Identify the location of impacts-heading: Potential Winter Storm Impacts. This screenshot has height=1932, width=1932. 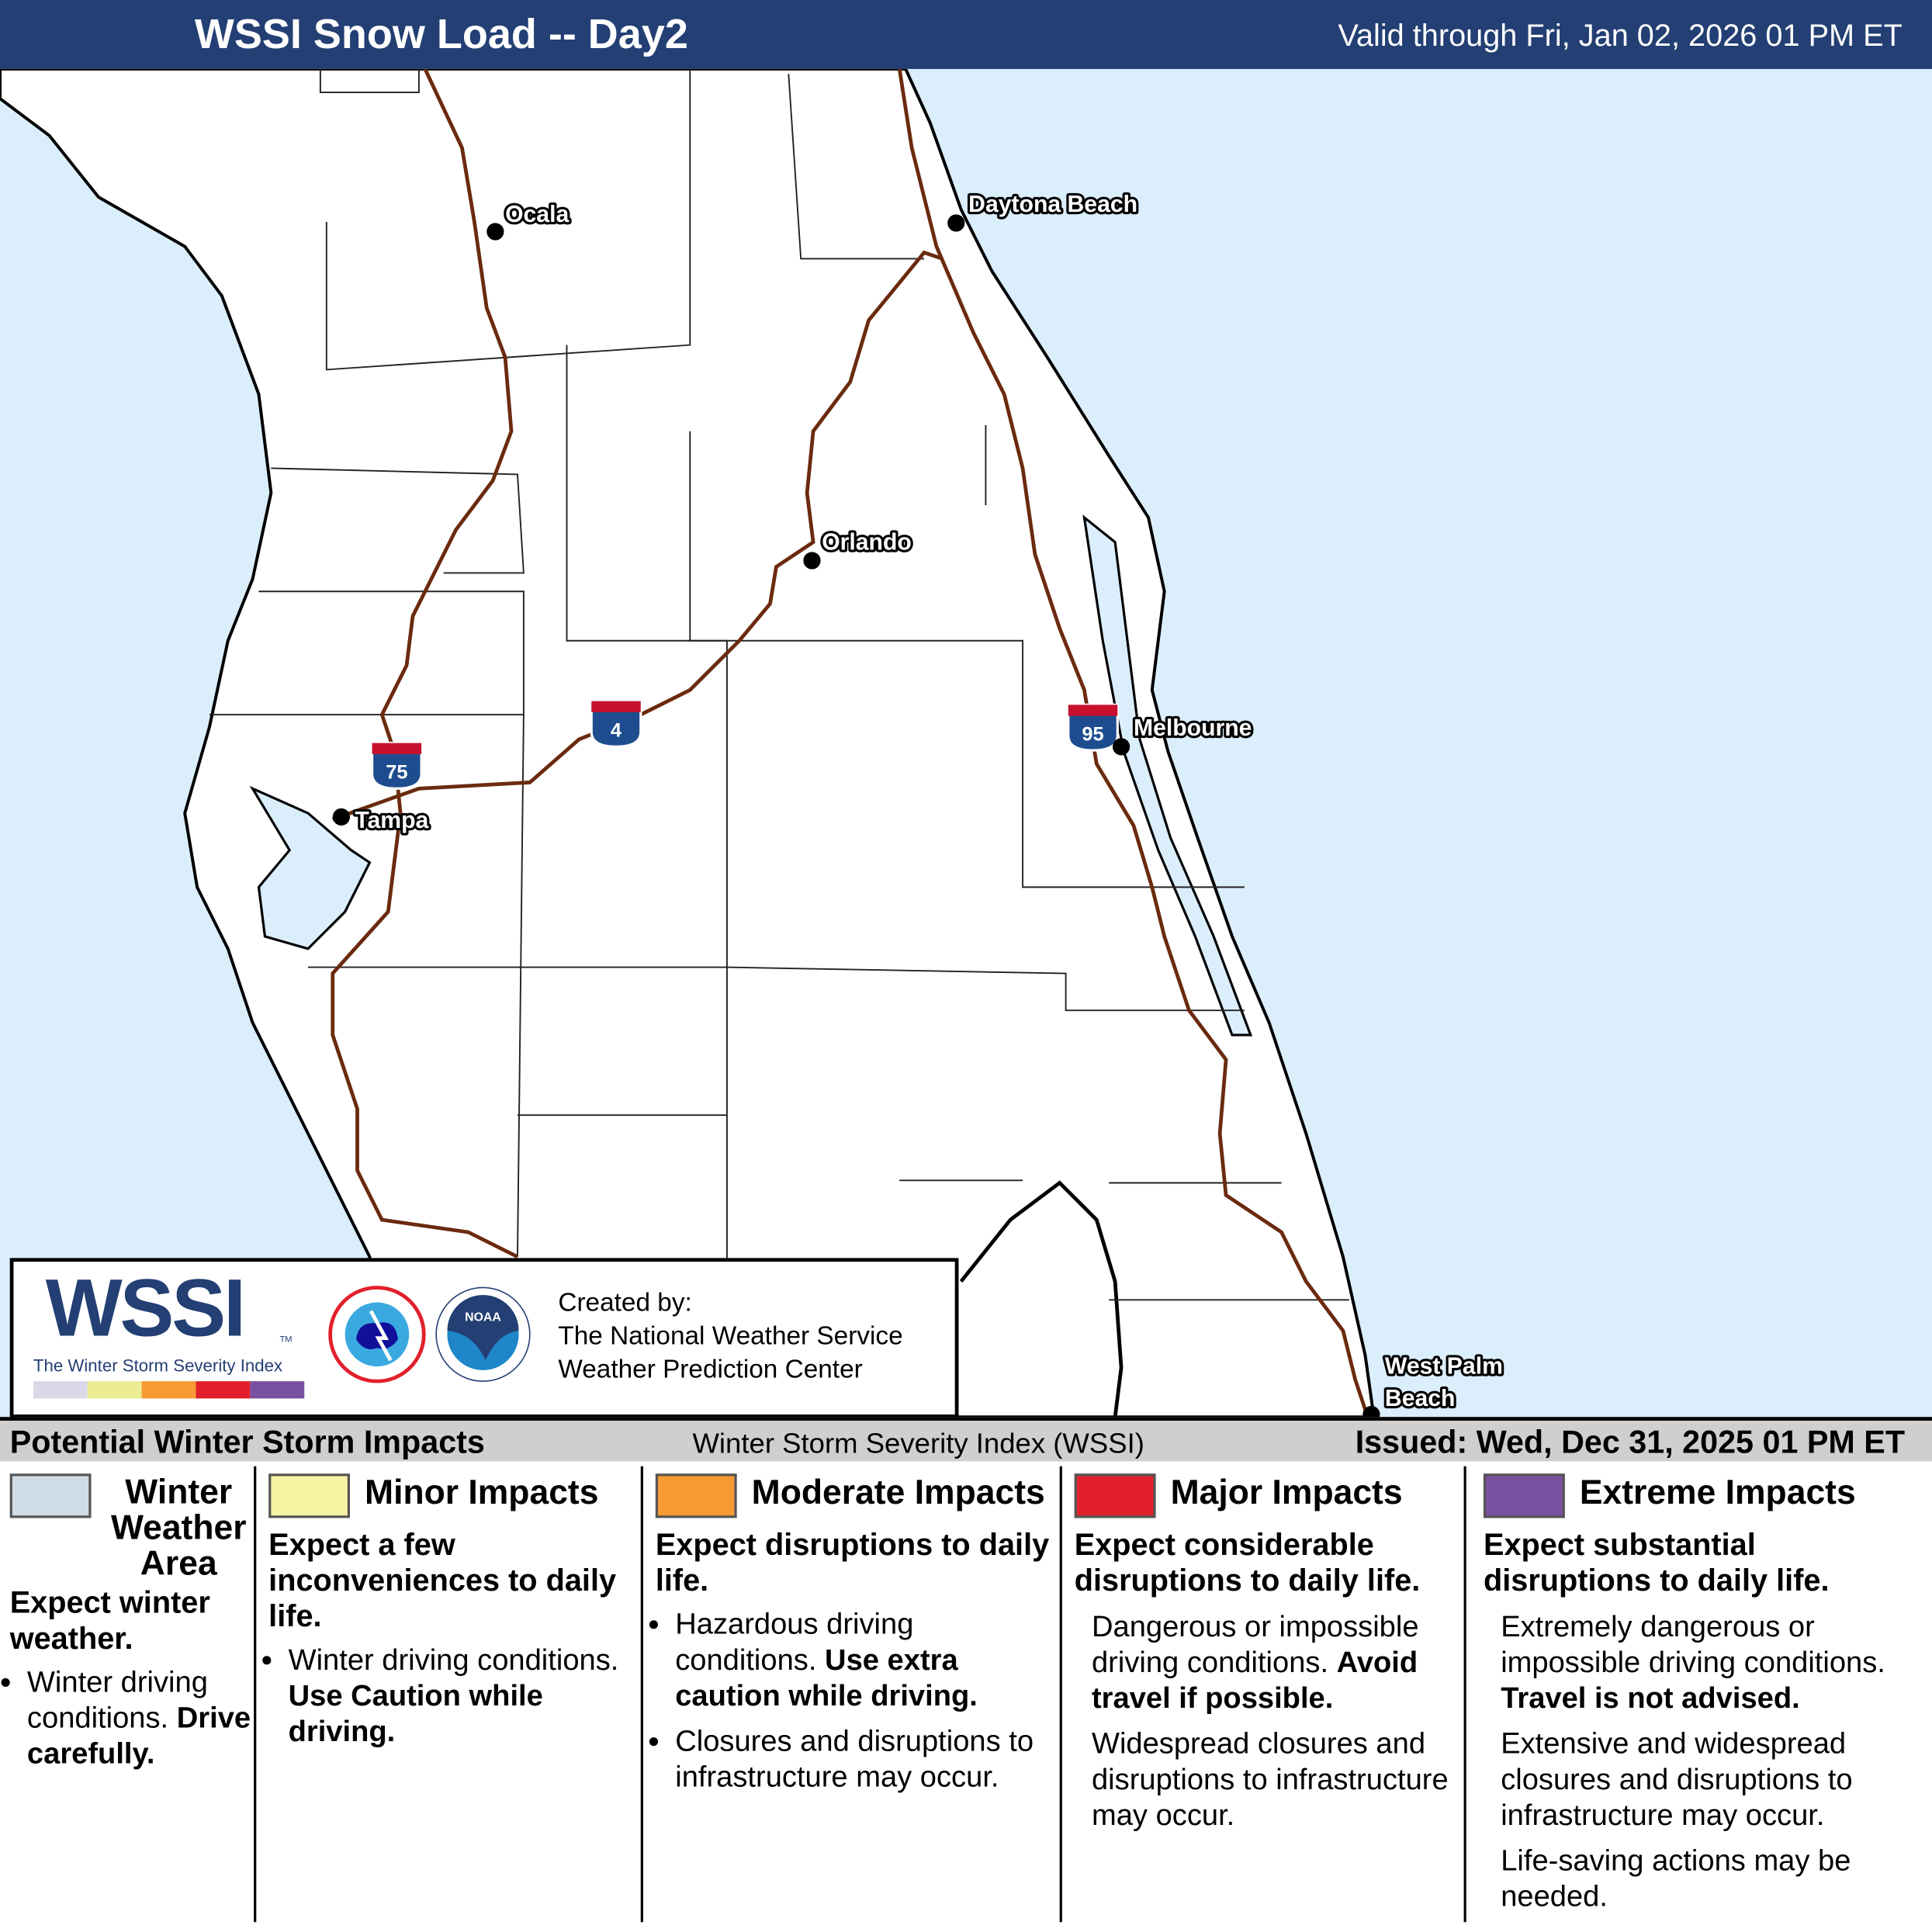
(247, 1441).